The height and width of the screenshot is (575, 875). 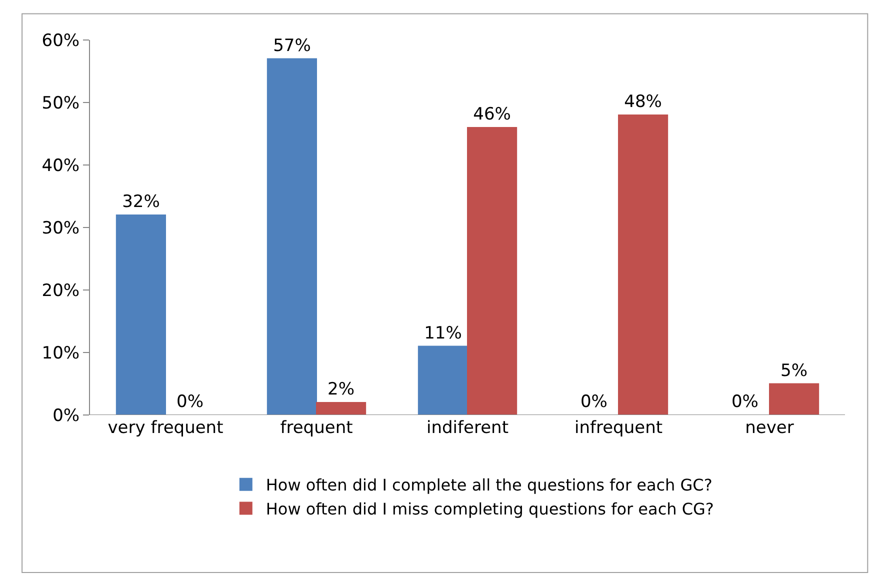 I want to click on y-tick-label: 50%, so click(x=61, y=103).